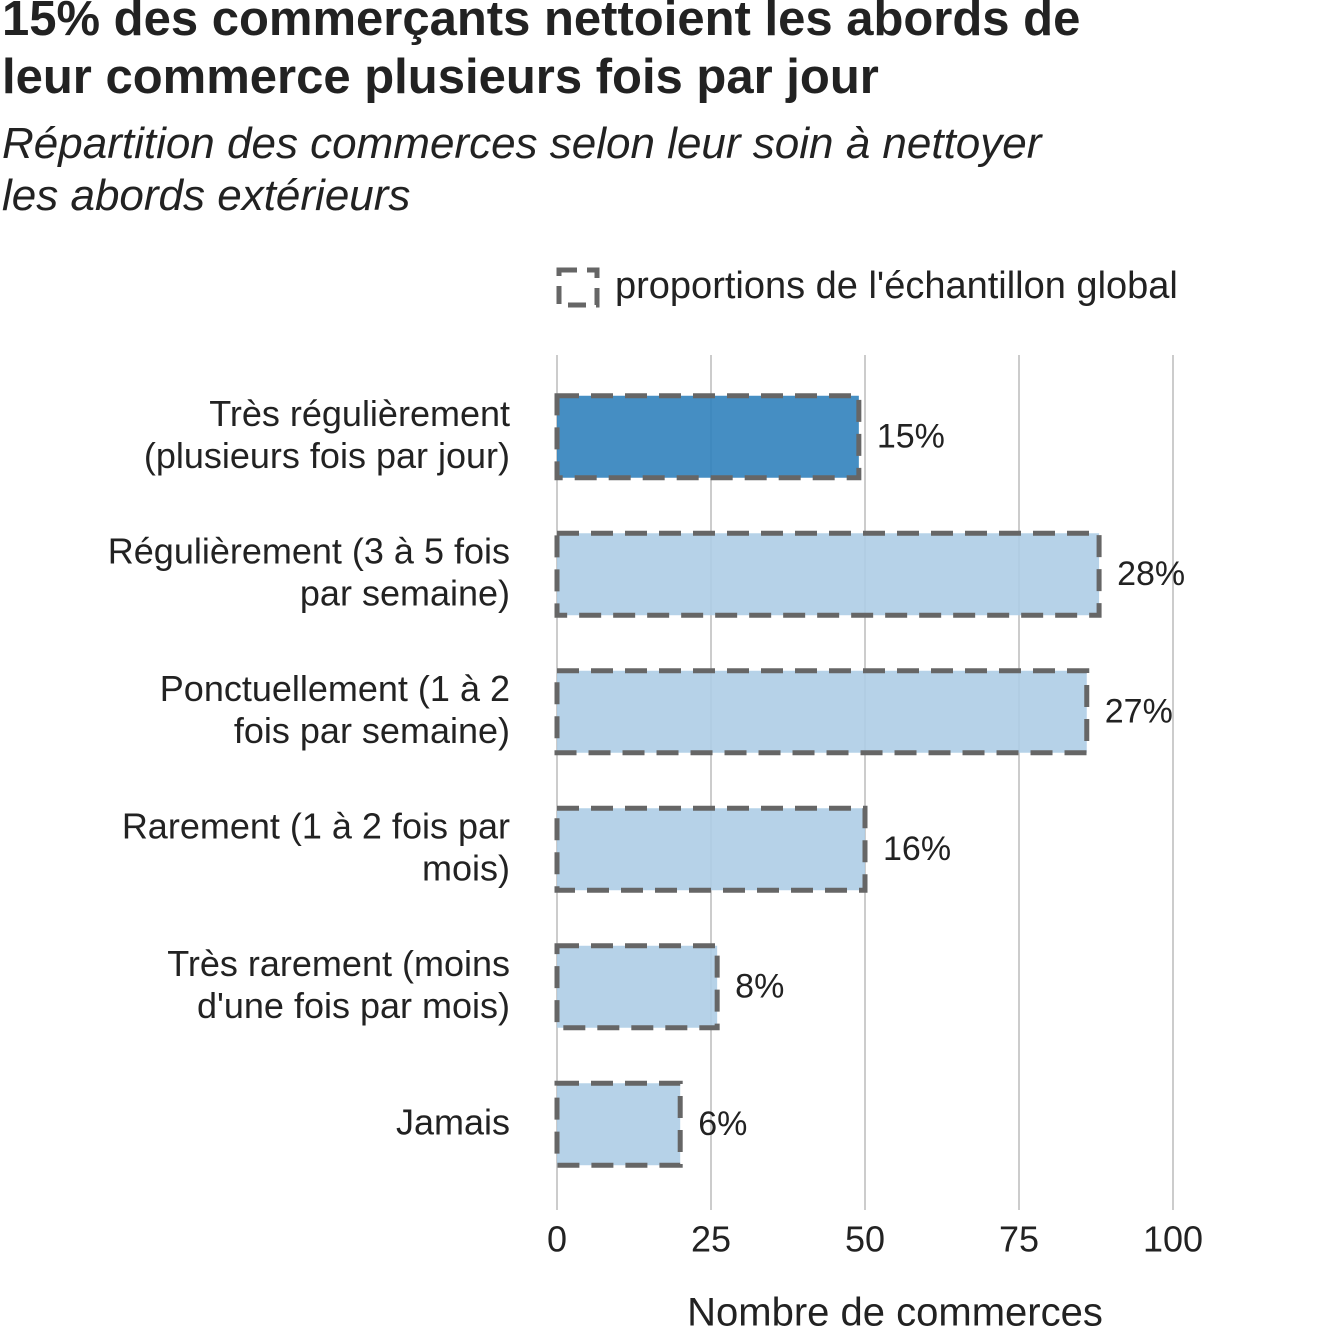 The image size is (1344, 1344). Describe the element at coordinates (917, 849) in the screenshot. I see `value-label: 16%` at that location.